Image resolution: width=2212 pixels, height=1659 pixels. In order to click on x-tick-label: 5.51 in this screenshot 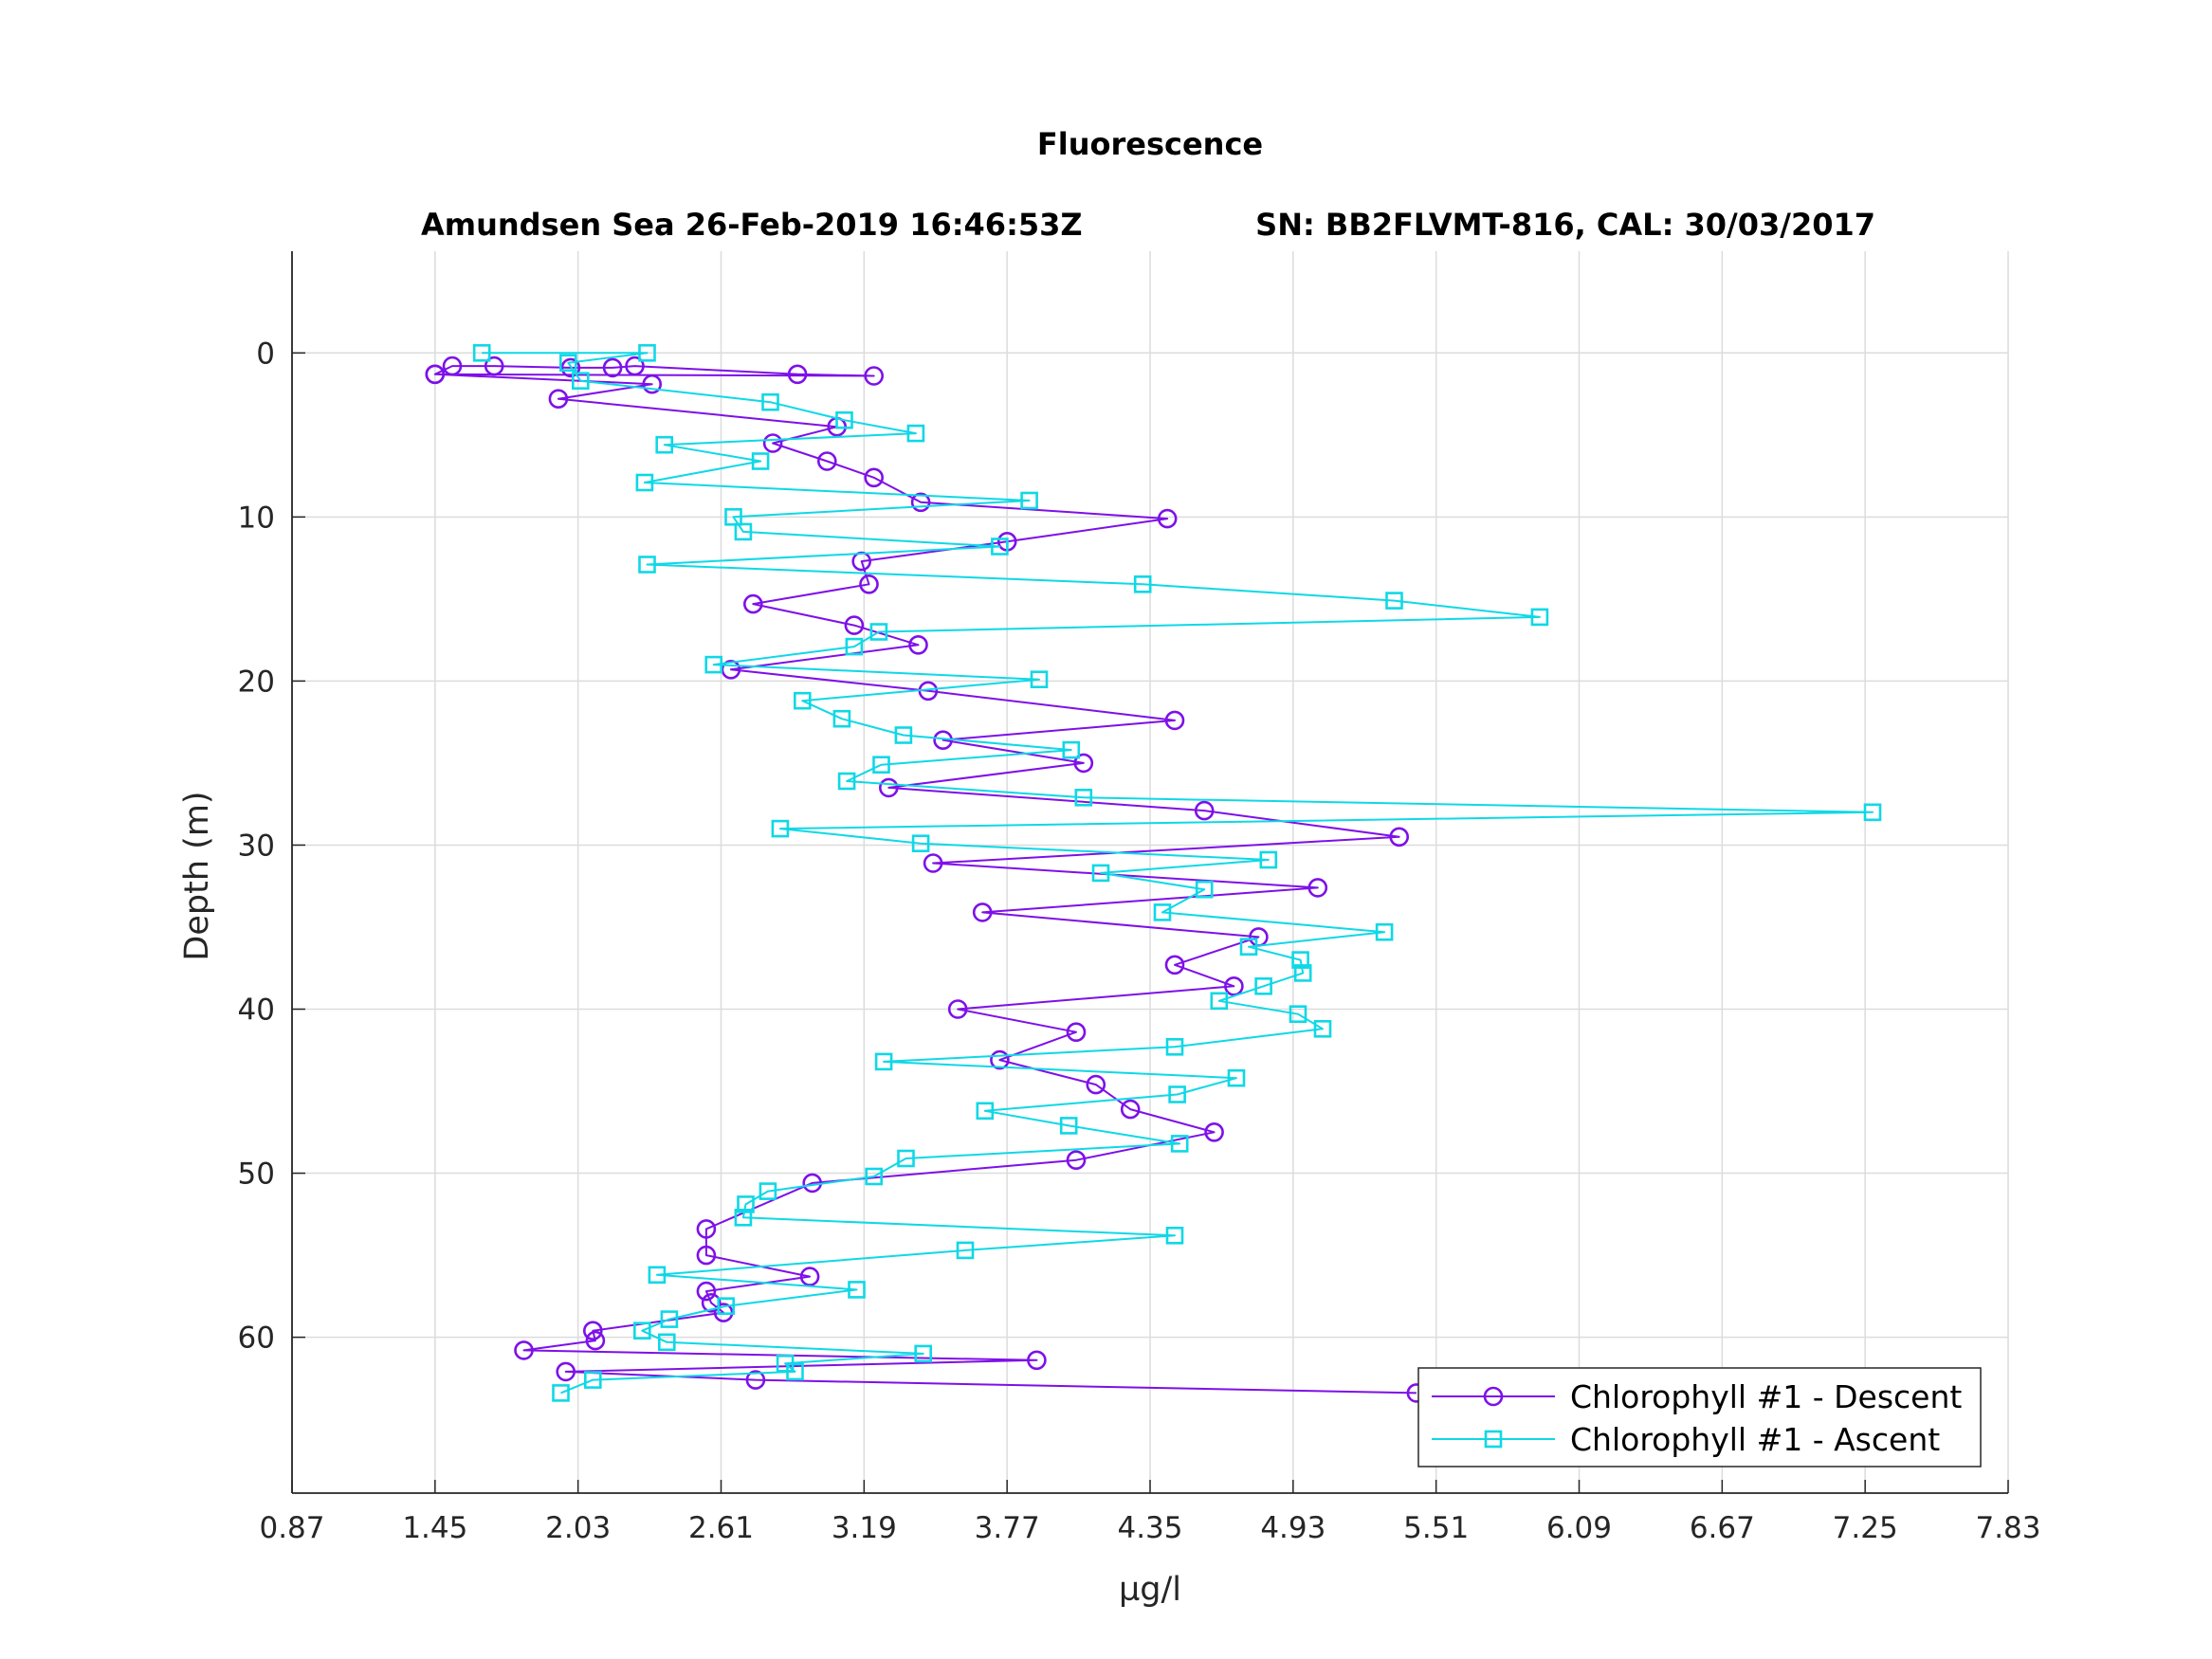, I will do `click(1436, 1528)`.